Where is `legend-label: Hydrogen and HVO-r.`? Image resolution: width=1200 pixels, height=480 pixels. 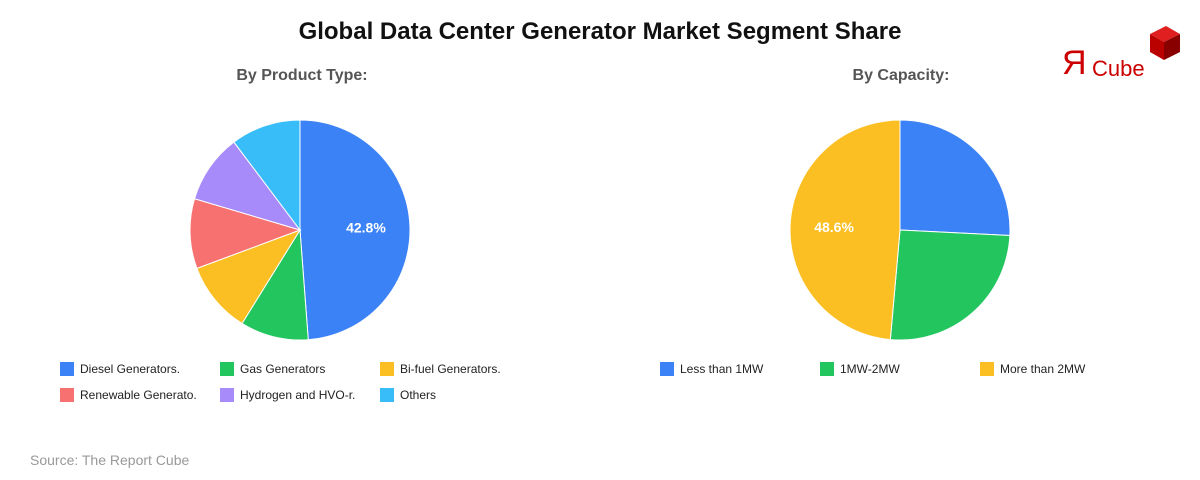
legend-label: Hydrogen and HVO-r. is located at coordinates (298, 395).